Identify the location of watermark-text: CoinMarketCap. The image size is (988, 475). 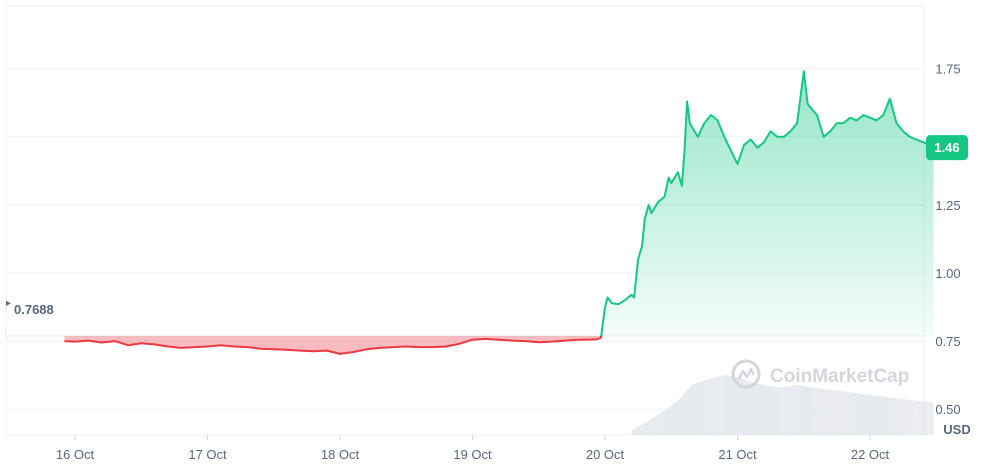
(839, 376).